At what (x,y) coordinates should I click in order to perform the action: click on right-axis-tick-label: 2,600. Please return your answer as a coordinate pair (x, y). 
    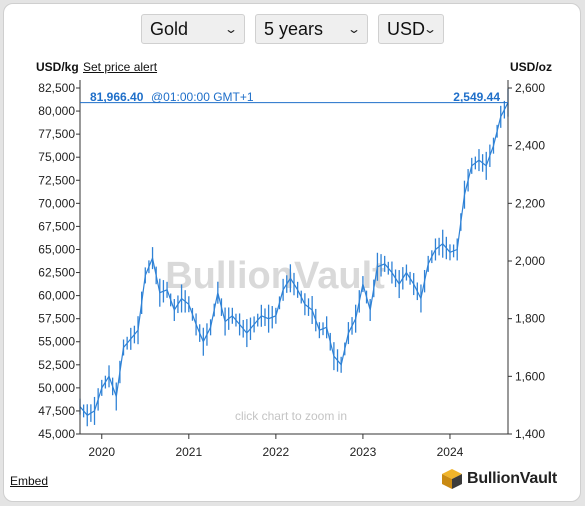
    Looking at the image, I should click on (530, 88).